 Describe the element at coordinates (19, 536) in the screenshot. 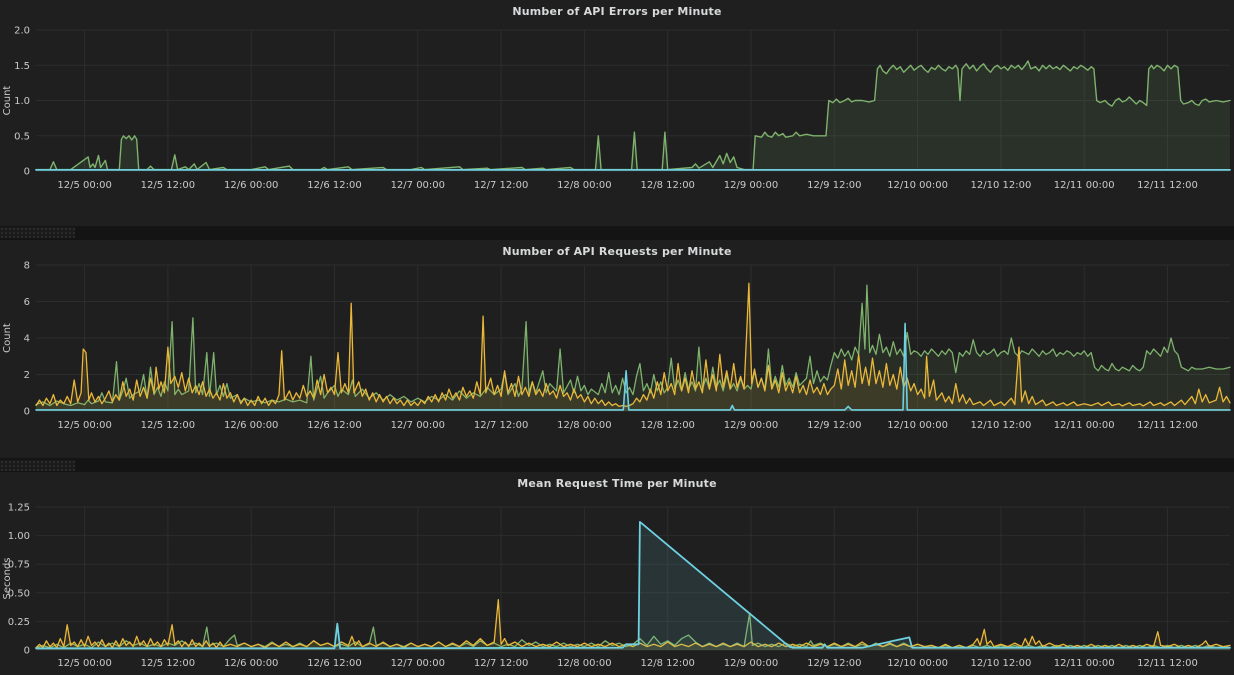

I see `svg-text: 1.00` at that location.